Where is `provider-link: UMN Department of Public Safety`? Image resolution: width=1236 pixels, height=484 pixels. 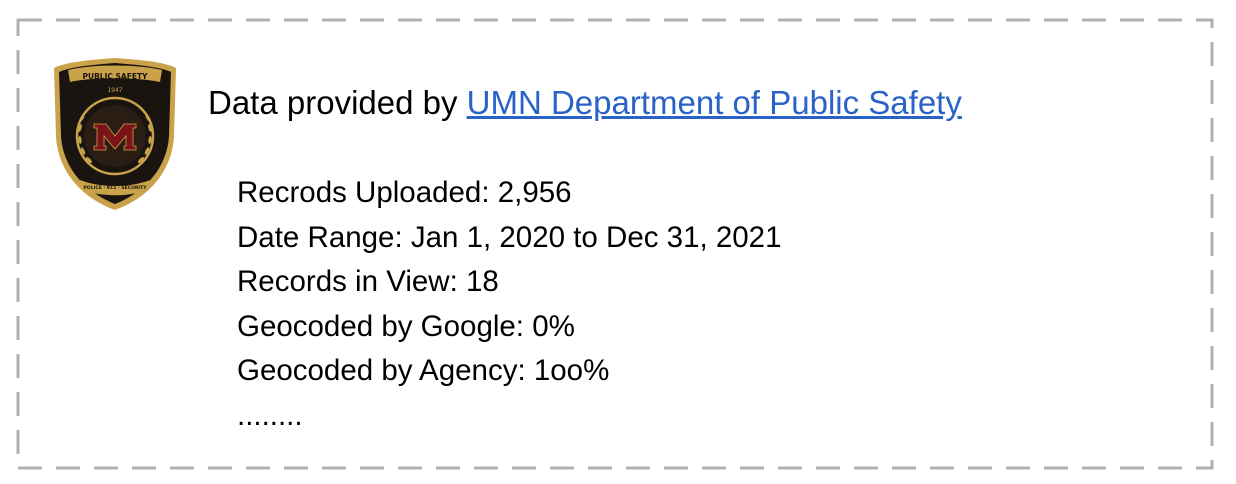 provider-link: UMN Department of Public Safety is located at coordinates (714, 102).